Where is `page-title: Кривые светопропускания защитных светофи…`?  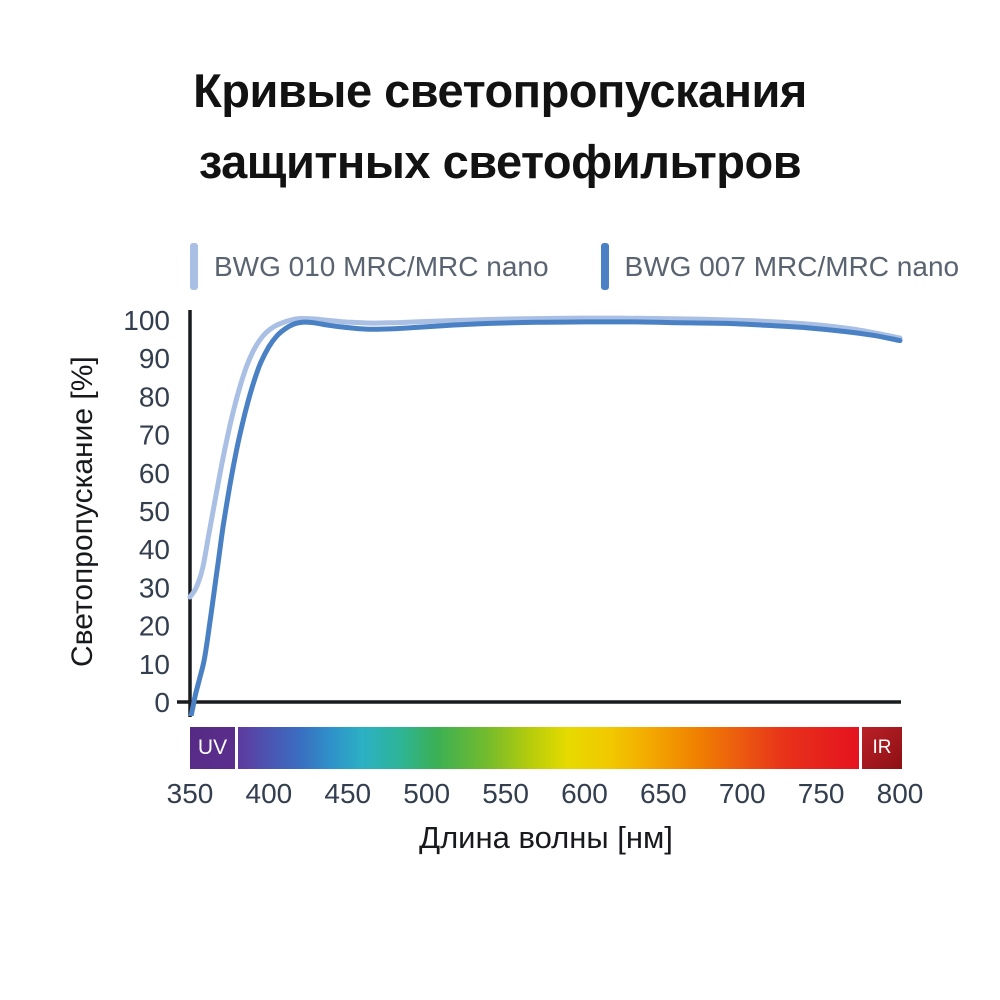
page-title: Кривые светопропускания защитных светофи… is located at coordinates (500, 126).